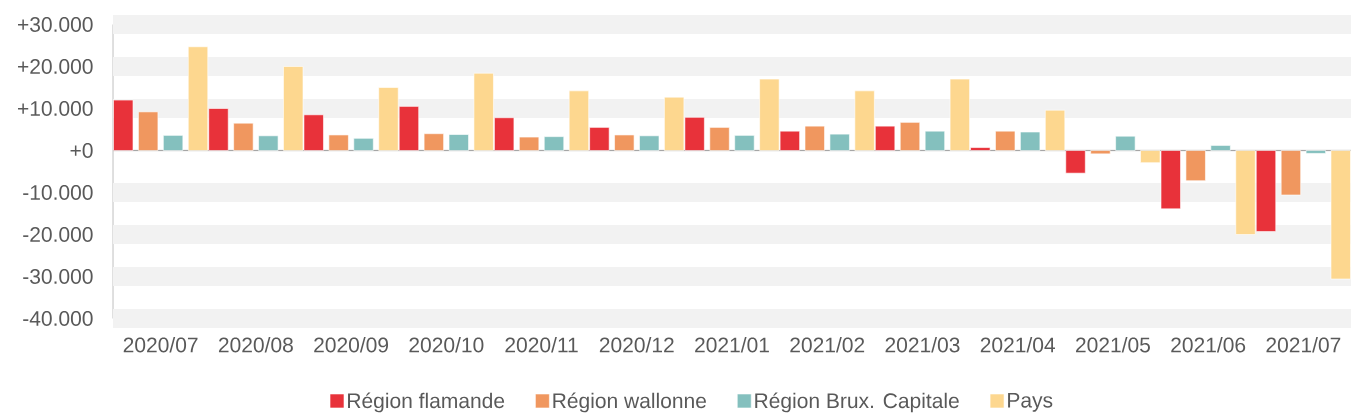  I want to click on y-tick-label: +10.000, so click(55, 108).